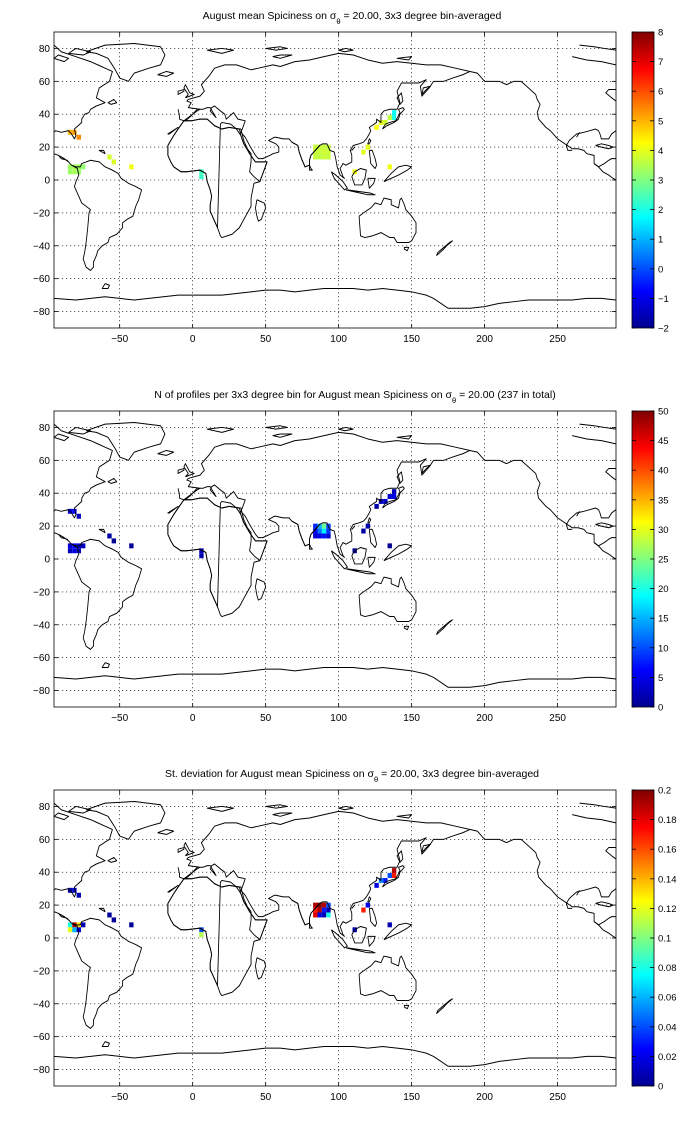 This screenshot has height=1140, width=696. What do you see at coordinates (45, 461) in the screenshot?
I see `y-tick-label: 60` at bounding box center [45, 461].